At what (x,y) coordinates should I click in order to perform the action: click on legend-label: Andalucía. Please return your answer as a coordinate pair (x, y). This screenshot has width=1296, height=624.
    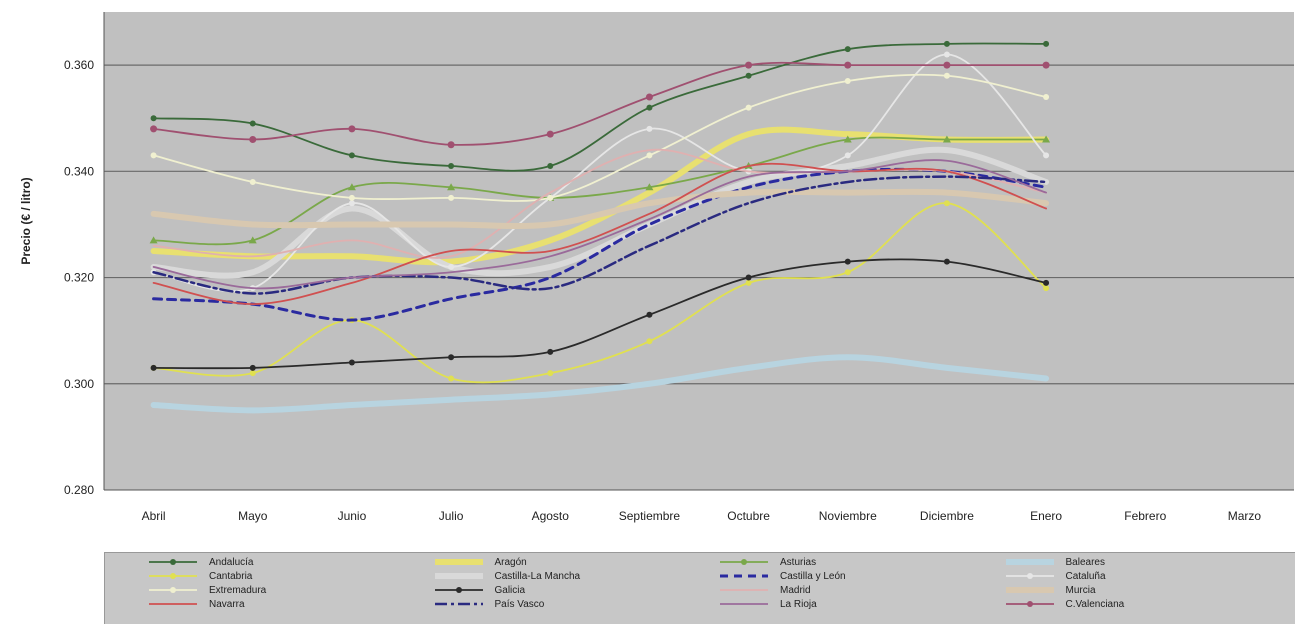
    Looking at the image, I should click on (231, 562).